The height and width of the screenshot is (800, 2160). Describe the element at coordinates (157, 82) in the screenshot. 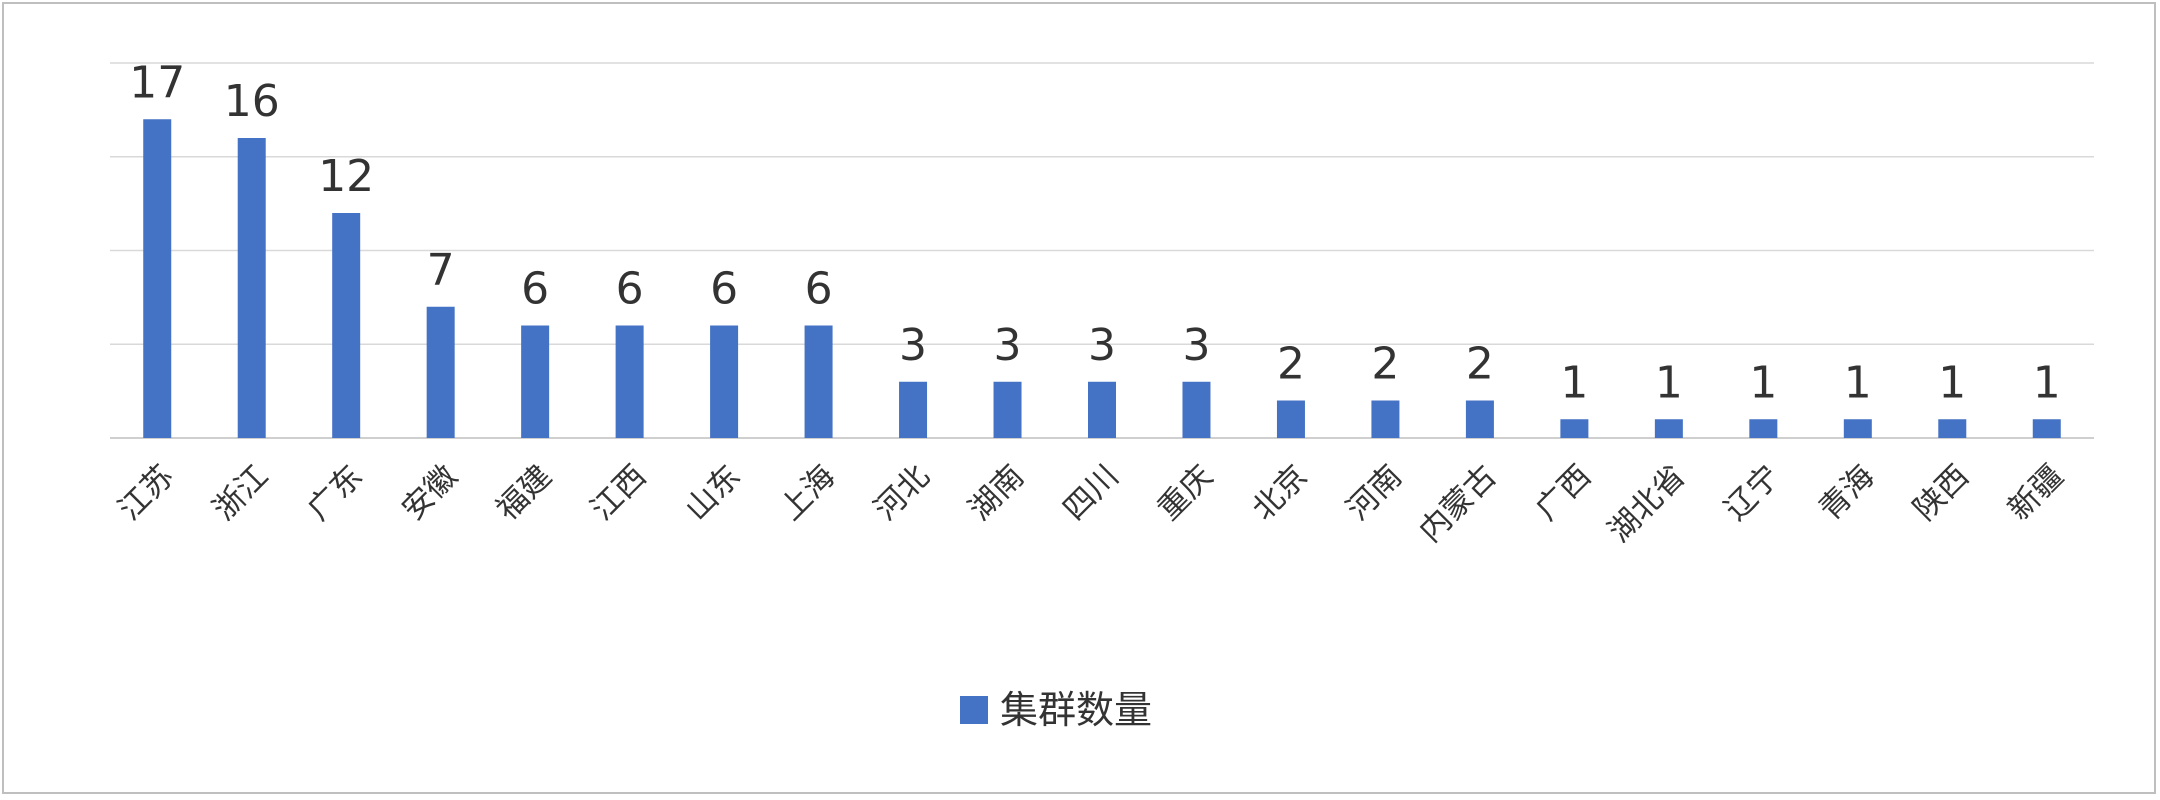

I see `data-label: 17` at that location.